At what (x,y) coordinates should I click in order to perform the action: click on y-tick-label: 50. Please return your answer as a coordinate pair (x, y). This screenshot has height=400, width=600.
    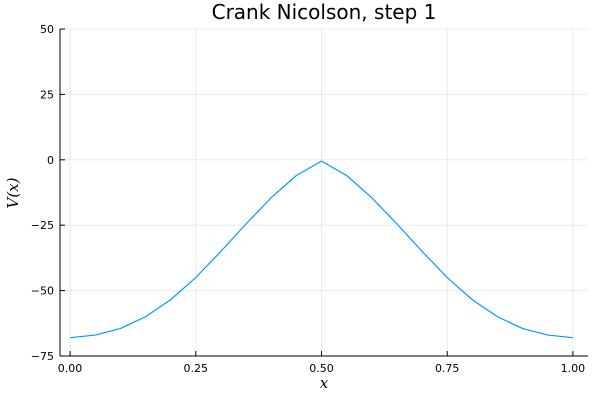
    Looking at the image, I should click on (47, 29).